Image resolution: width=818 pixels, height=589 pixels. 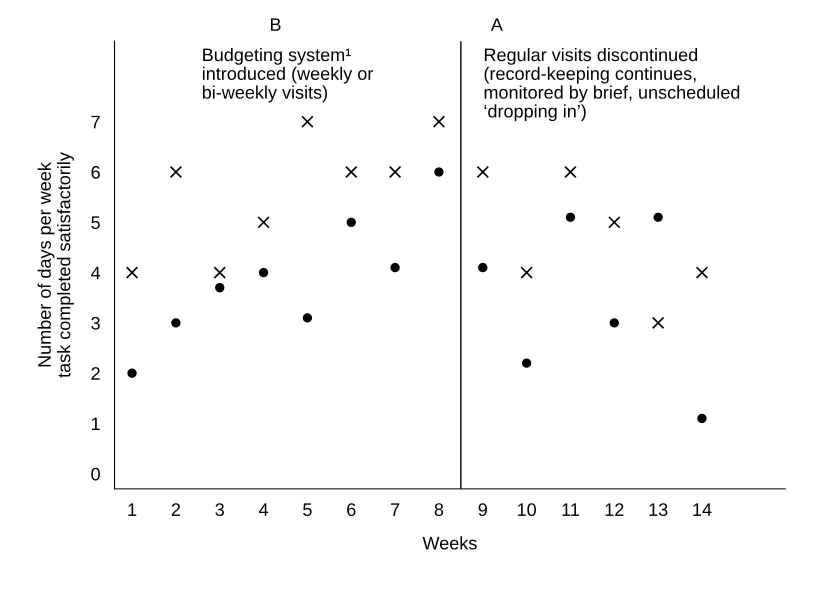 I want to click on y-axis-title: Number of days per week task completed satisfactorily, so click(x=56, y=265).